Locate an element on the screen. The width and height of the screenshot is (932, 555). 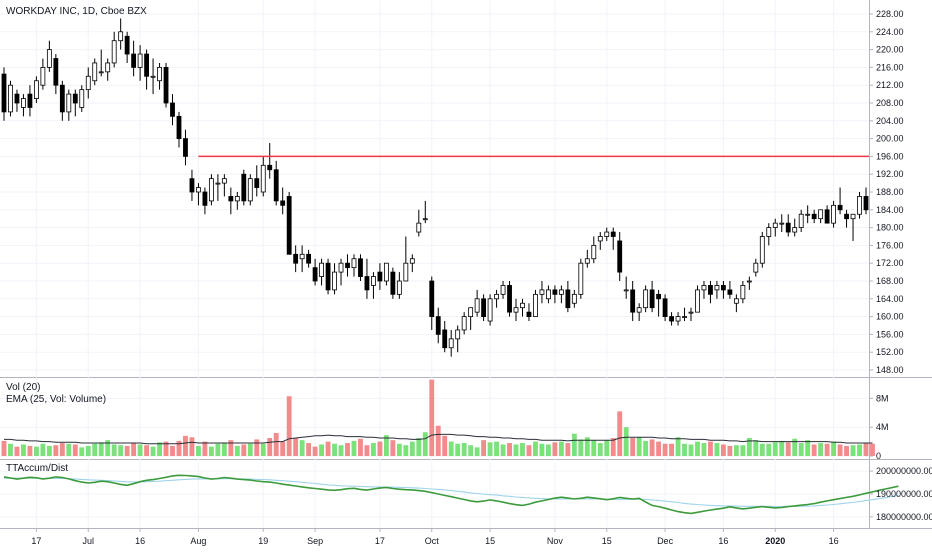
time-tick-label: Jul is located at coordinates (88, 541).